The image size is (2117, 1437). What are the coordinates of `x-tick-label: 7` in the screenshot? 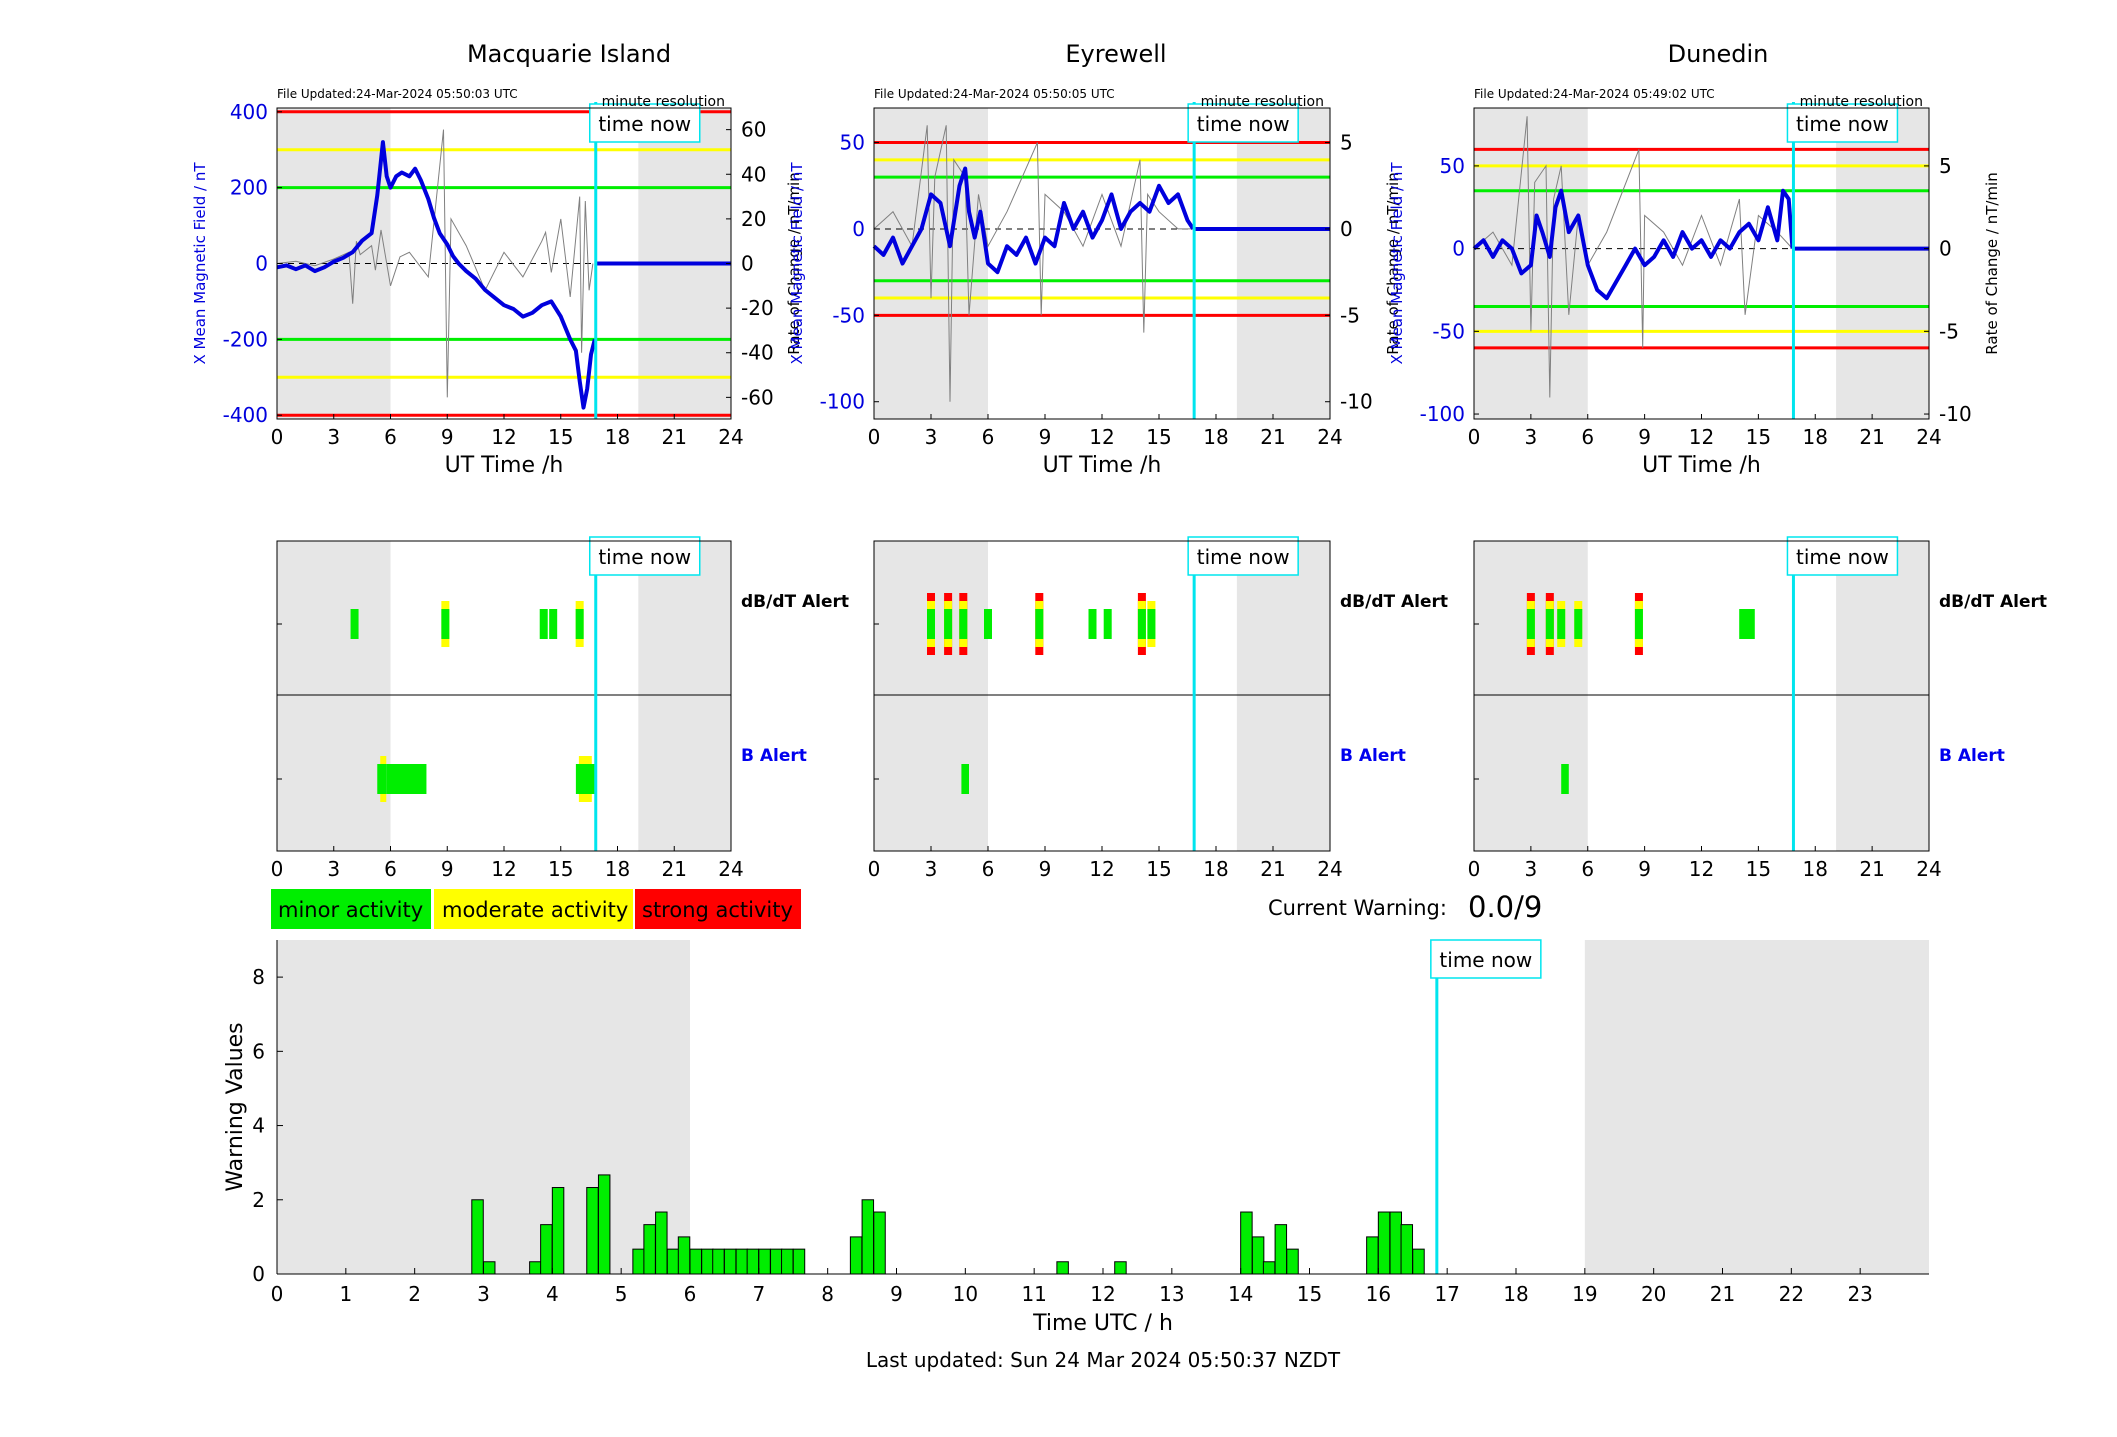 It's located at (758, 1294).